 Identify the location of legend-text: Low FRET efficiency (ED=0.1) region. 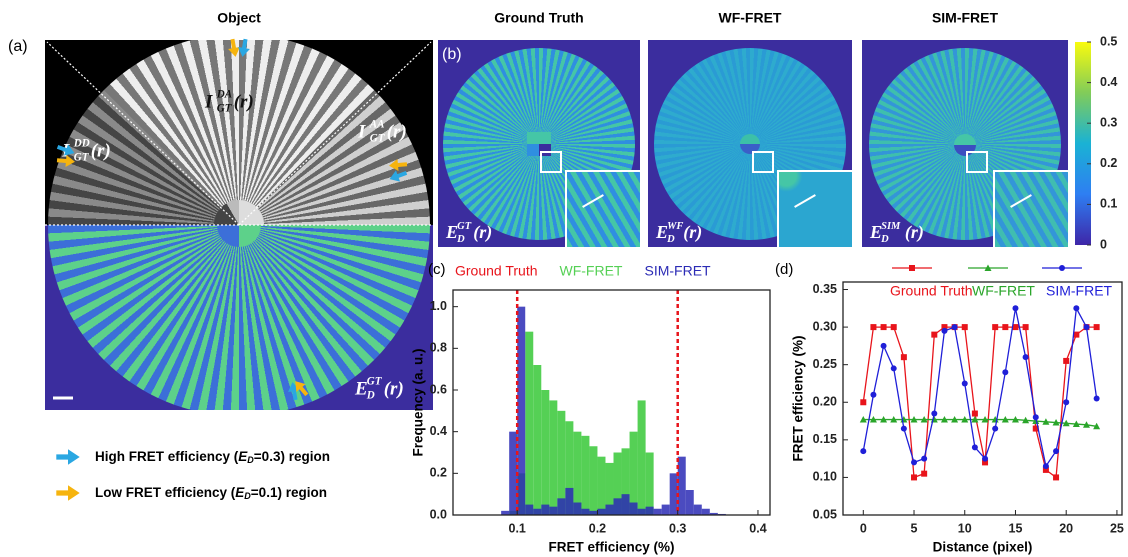
(211, 493).